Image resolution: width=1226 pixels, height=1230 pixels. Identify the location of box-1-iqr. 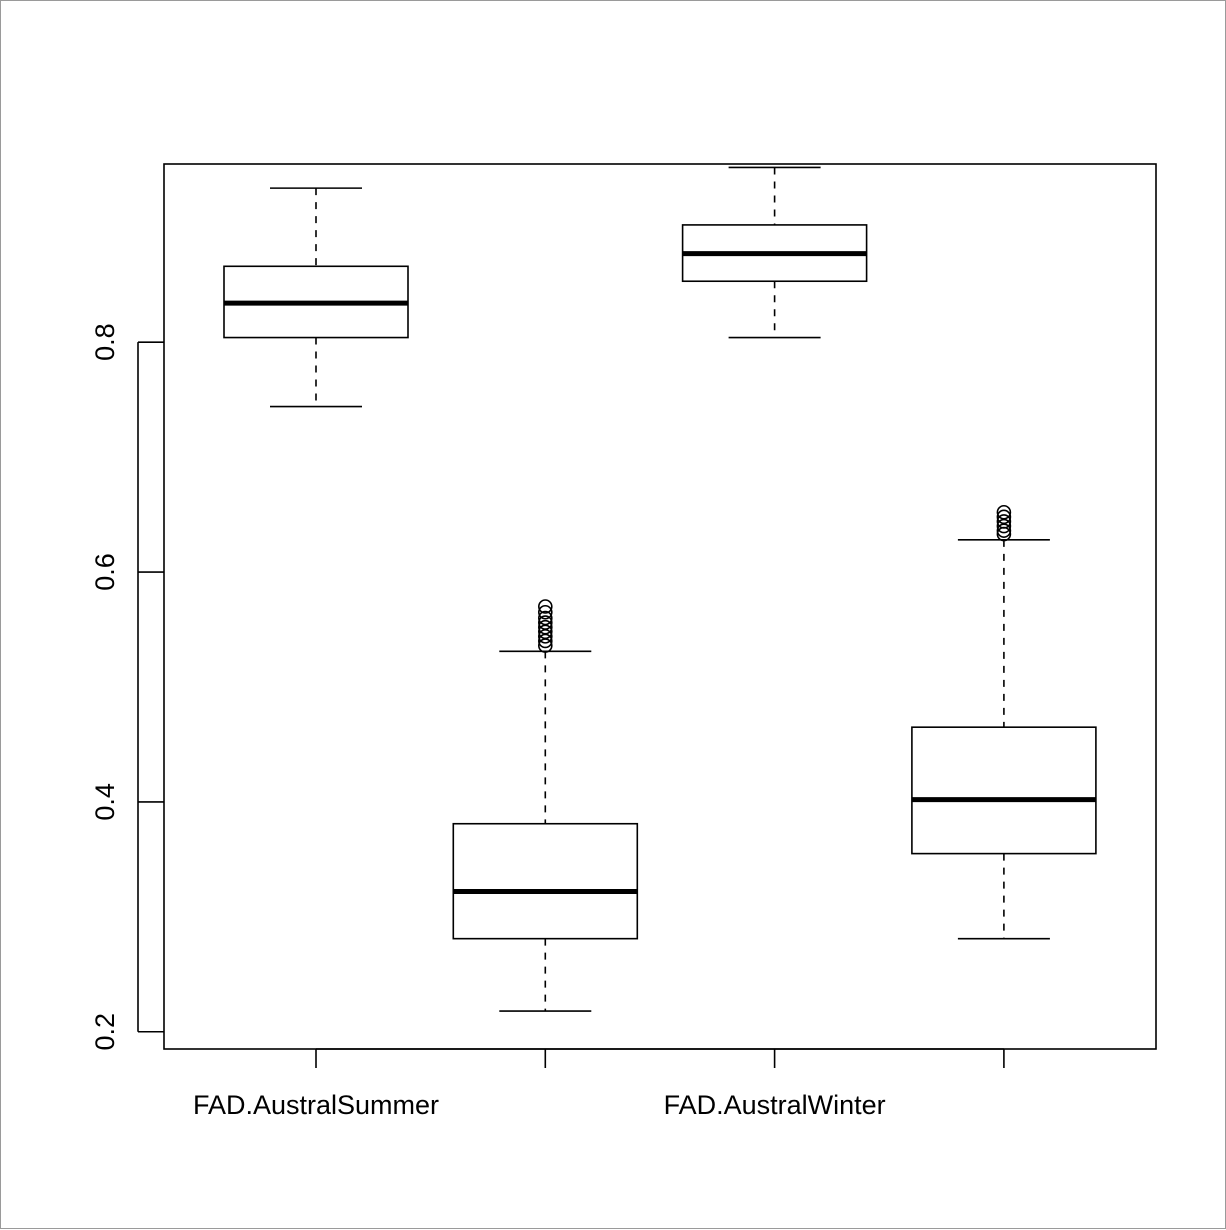
(545, 881).